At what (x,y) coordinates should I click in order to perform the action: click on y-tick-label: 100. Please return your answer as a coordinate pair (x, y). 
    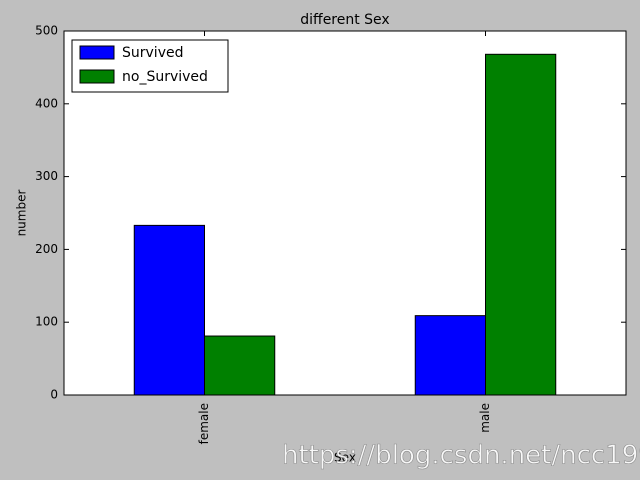
    Looking at the image, I should click on (46, 322).